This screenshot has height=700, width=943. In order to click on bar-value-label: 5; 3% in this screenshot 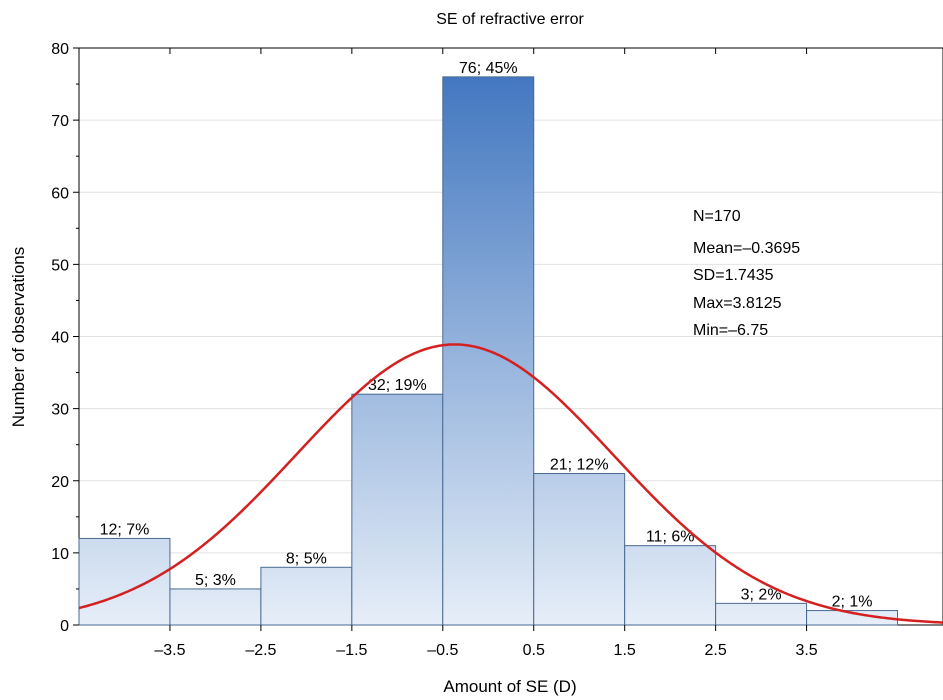, I will do `click(215, 580)`.